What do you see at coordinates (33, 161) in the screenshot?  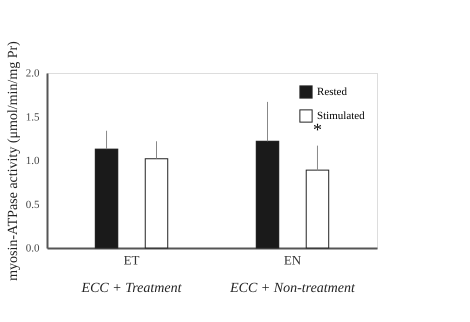 I see `y-tick-label: 1.0` at bounding box center [33, 161].